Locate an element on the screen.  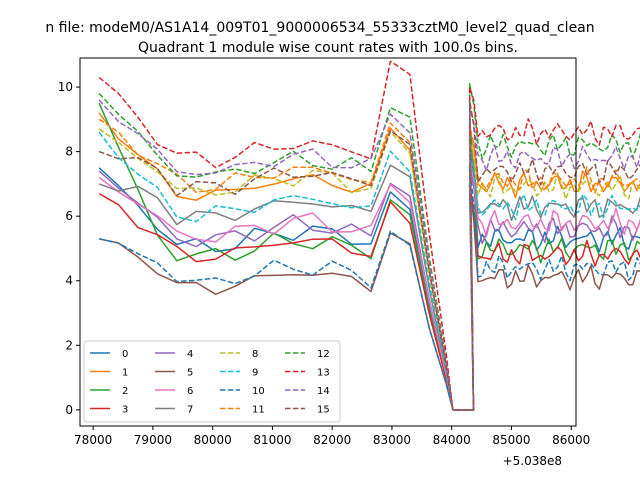
legend-label-12: 12 is located at coordinates (323, 354).